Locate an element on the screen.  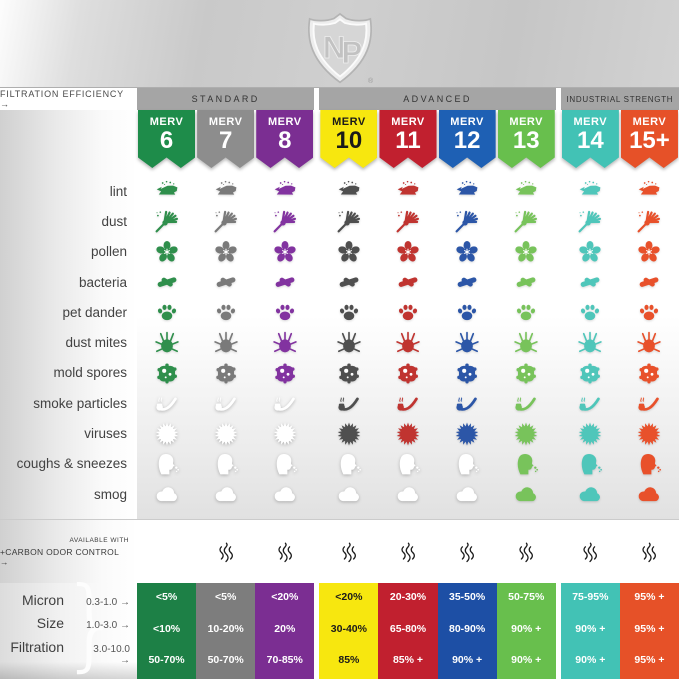
table-value: 50-75% is located at coordinates (526, 597).